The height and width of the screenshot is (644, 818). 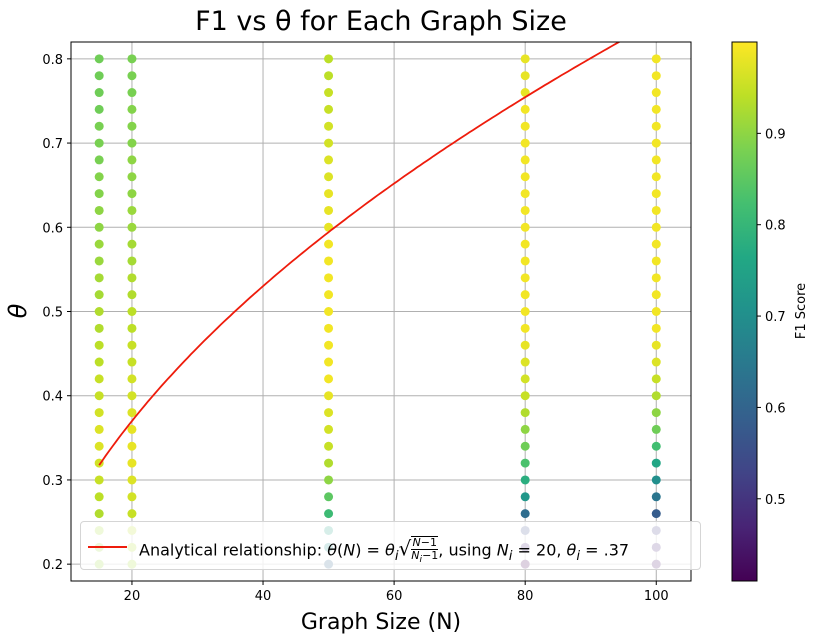 I want to click on colorbar-tick-label: 0.6, so click(x=775, y=408).